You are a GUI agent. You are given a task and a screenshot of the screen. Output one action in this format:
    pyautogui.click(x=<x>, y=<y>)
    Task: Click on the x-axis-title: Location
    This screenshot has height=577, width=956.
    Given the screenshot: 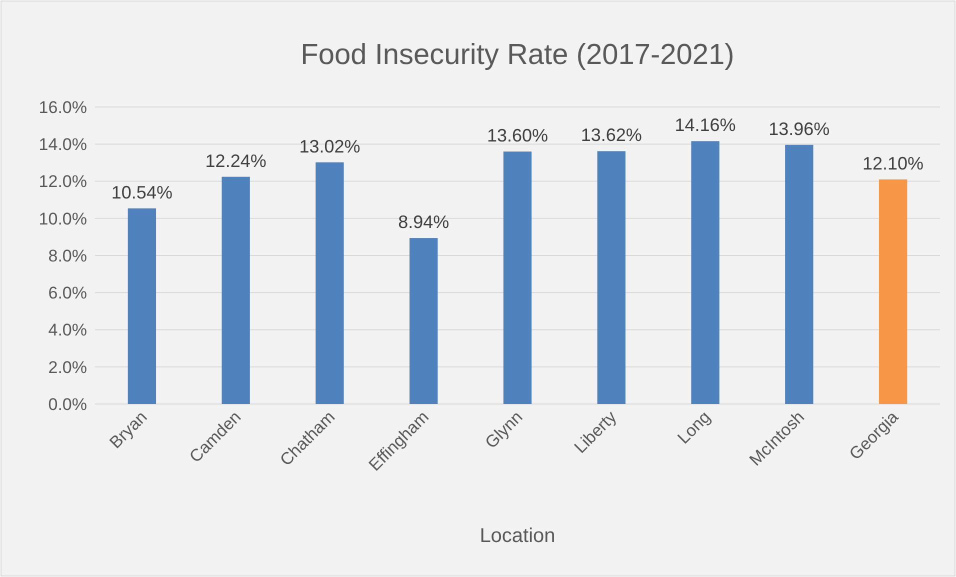 What is the action you would take?
    pyautogui.click(x=518, y=536)
    